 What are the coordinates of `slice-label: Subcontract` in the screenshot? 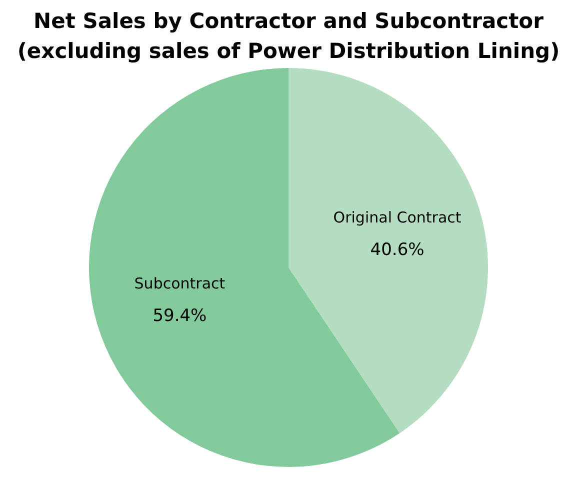 It's located at (180, 283).